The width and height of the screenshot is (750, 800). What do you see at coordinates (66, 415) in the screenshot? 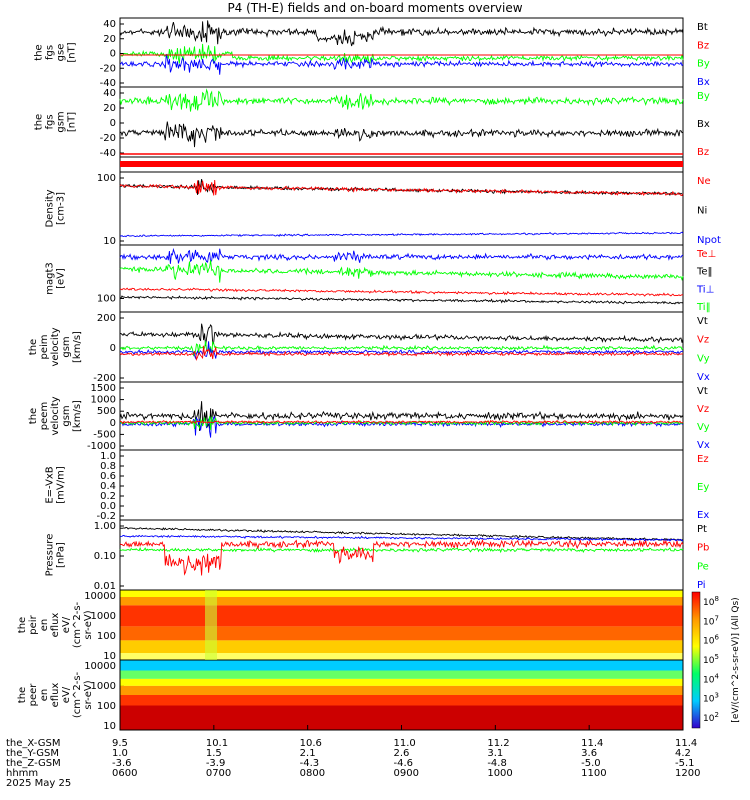
I see `ylabel-peem_vel: gsm` at bounding box center [66, 415].